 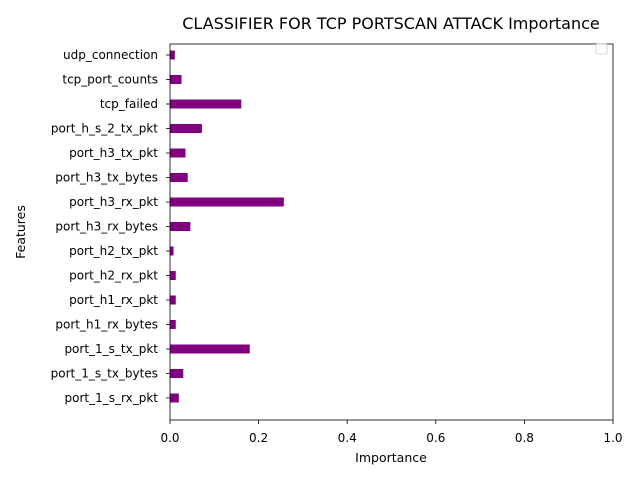 What do you see at coordinates (258, 438) in the screenshot?
I see `x-tick-label: 0.2` at bounding box center [258, 438].